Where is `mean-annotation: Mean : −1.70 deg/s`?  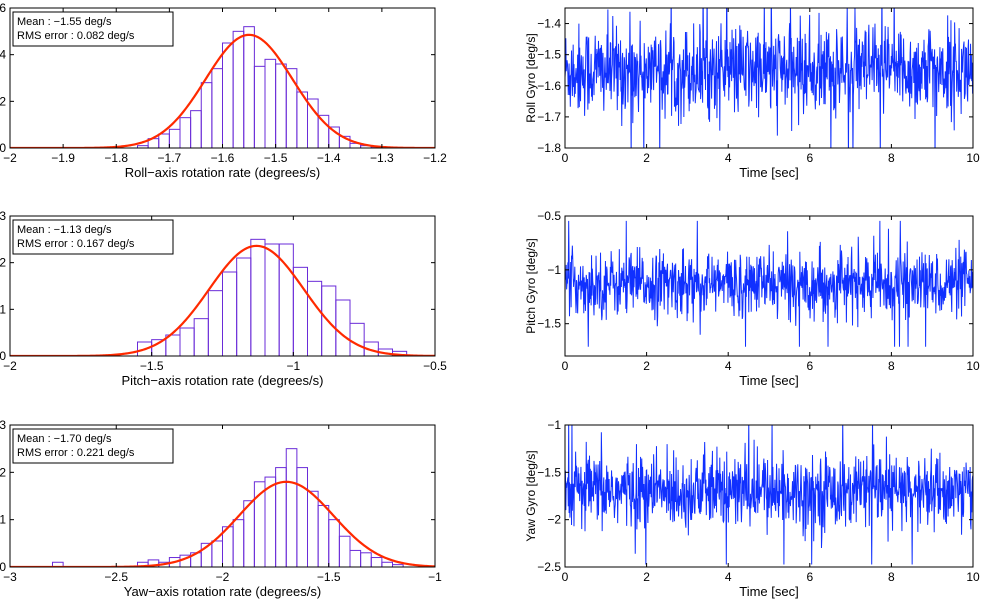
mean-annotation: Mean : −1.70 deg/s is located at coordinates (64, 439).